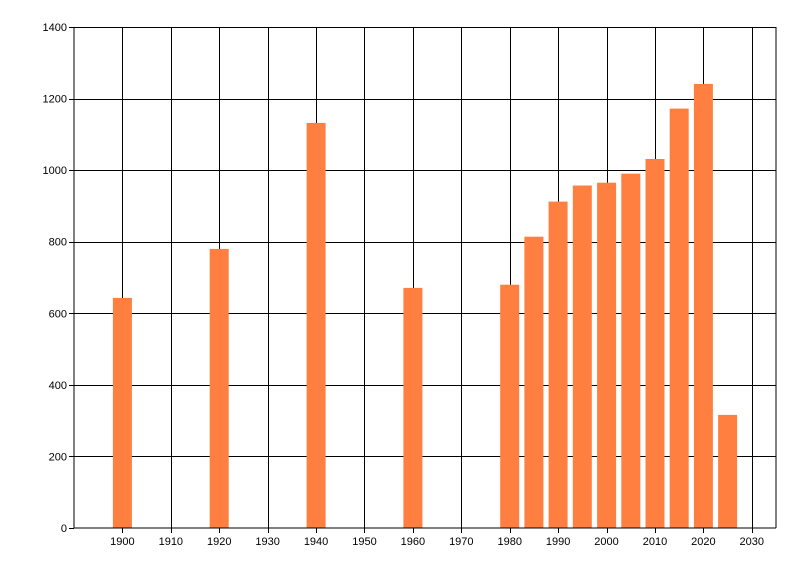  Describe the element at coordinates (607, 355) in the screenshot. I see `bar-2000` at that location.